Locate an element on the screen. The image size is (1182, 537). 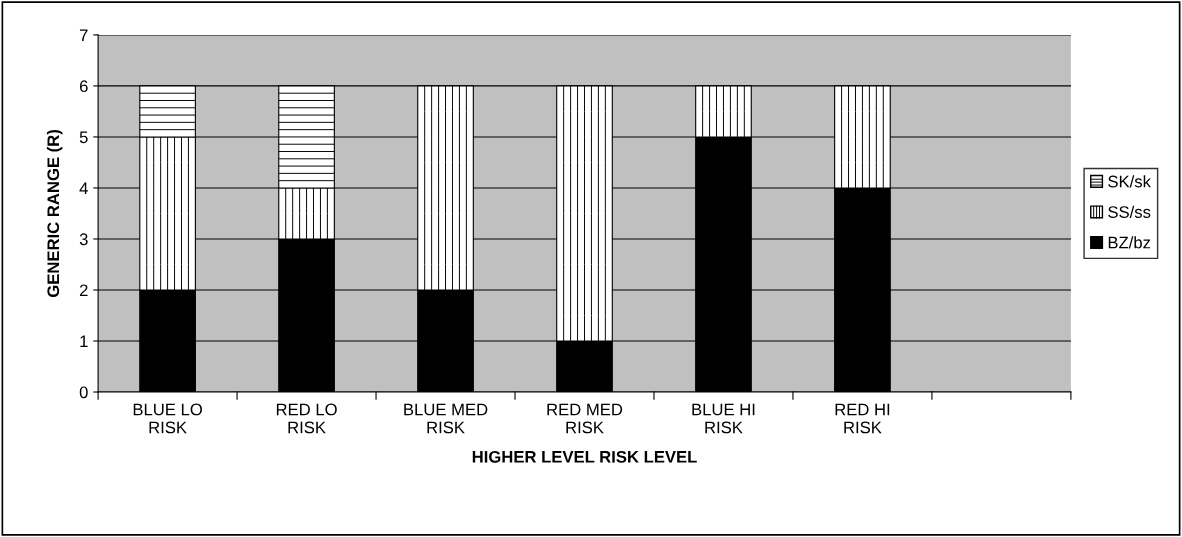
x-tick-label: BLUE LO RISK is located at coordinates (167, 418).